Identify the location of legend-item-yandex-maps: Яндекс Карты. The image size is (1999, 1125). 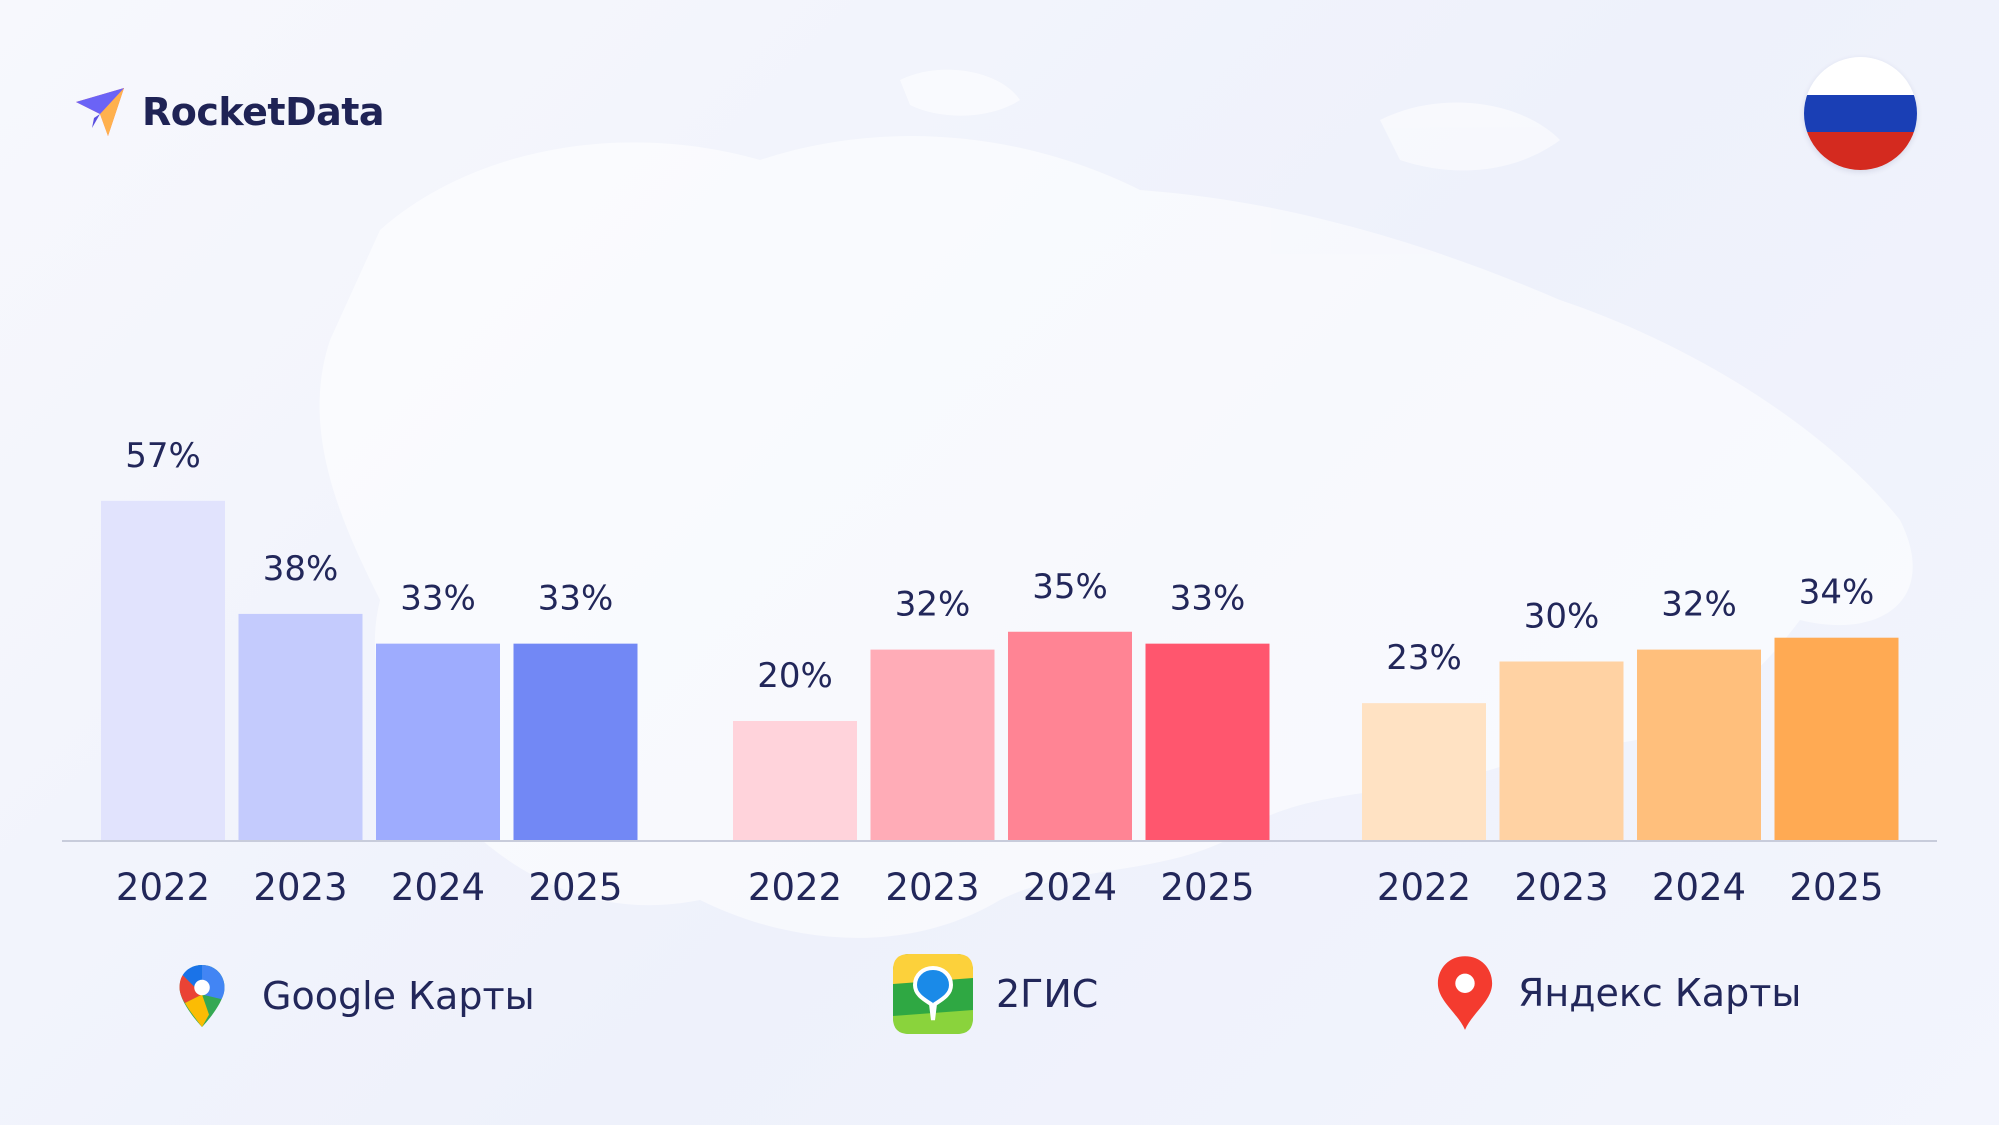
(1617, 993).